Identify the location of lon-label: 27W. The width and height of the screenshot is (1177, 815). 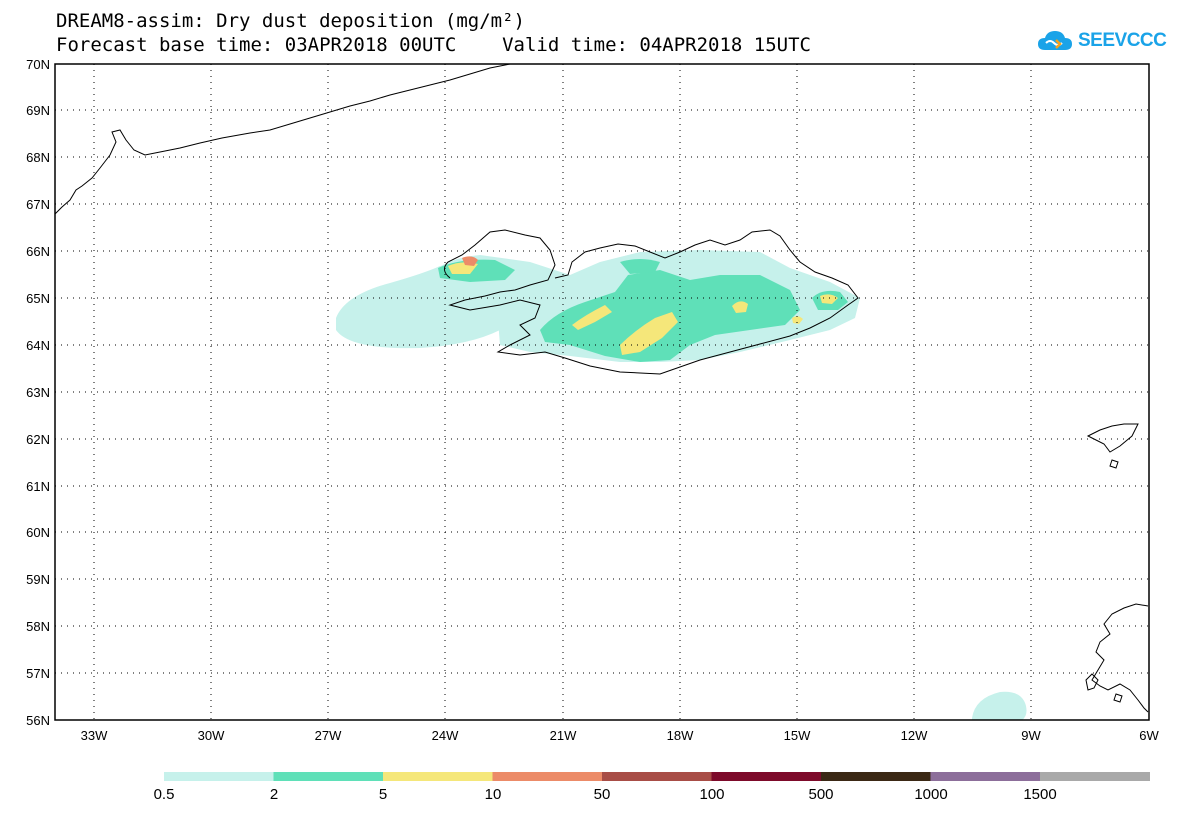
(328, 735).